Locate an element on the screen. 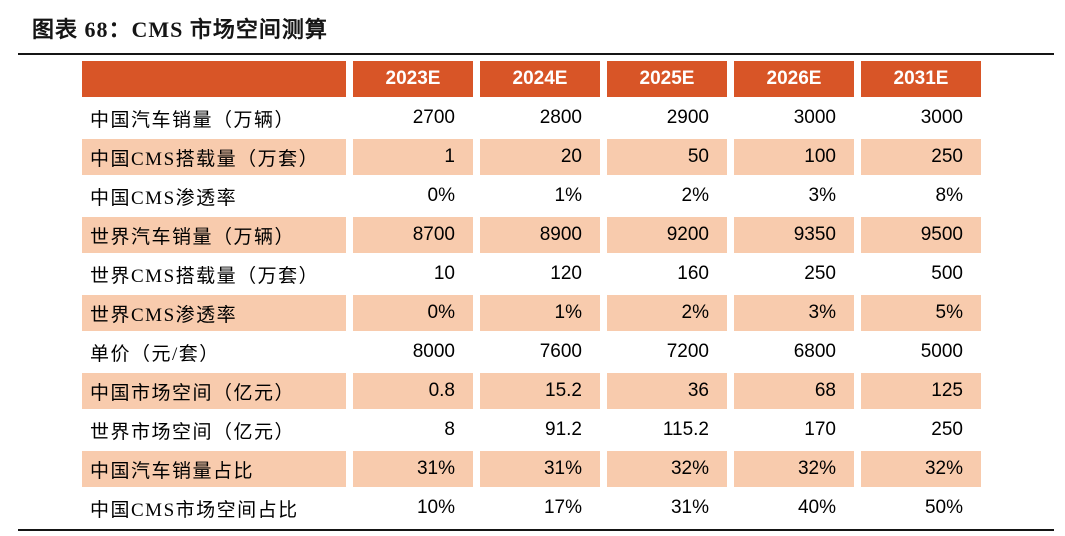  cell-value: 7200 is located at coordinates (687, 351).